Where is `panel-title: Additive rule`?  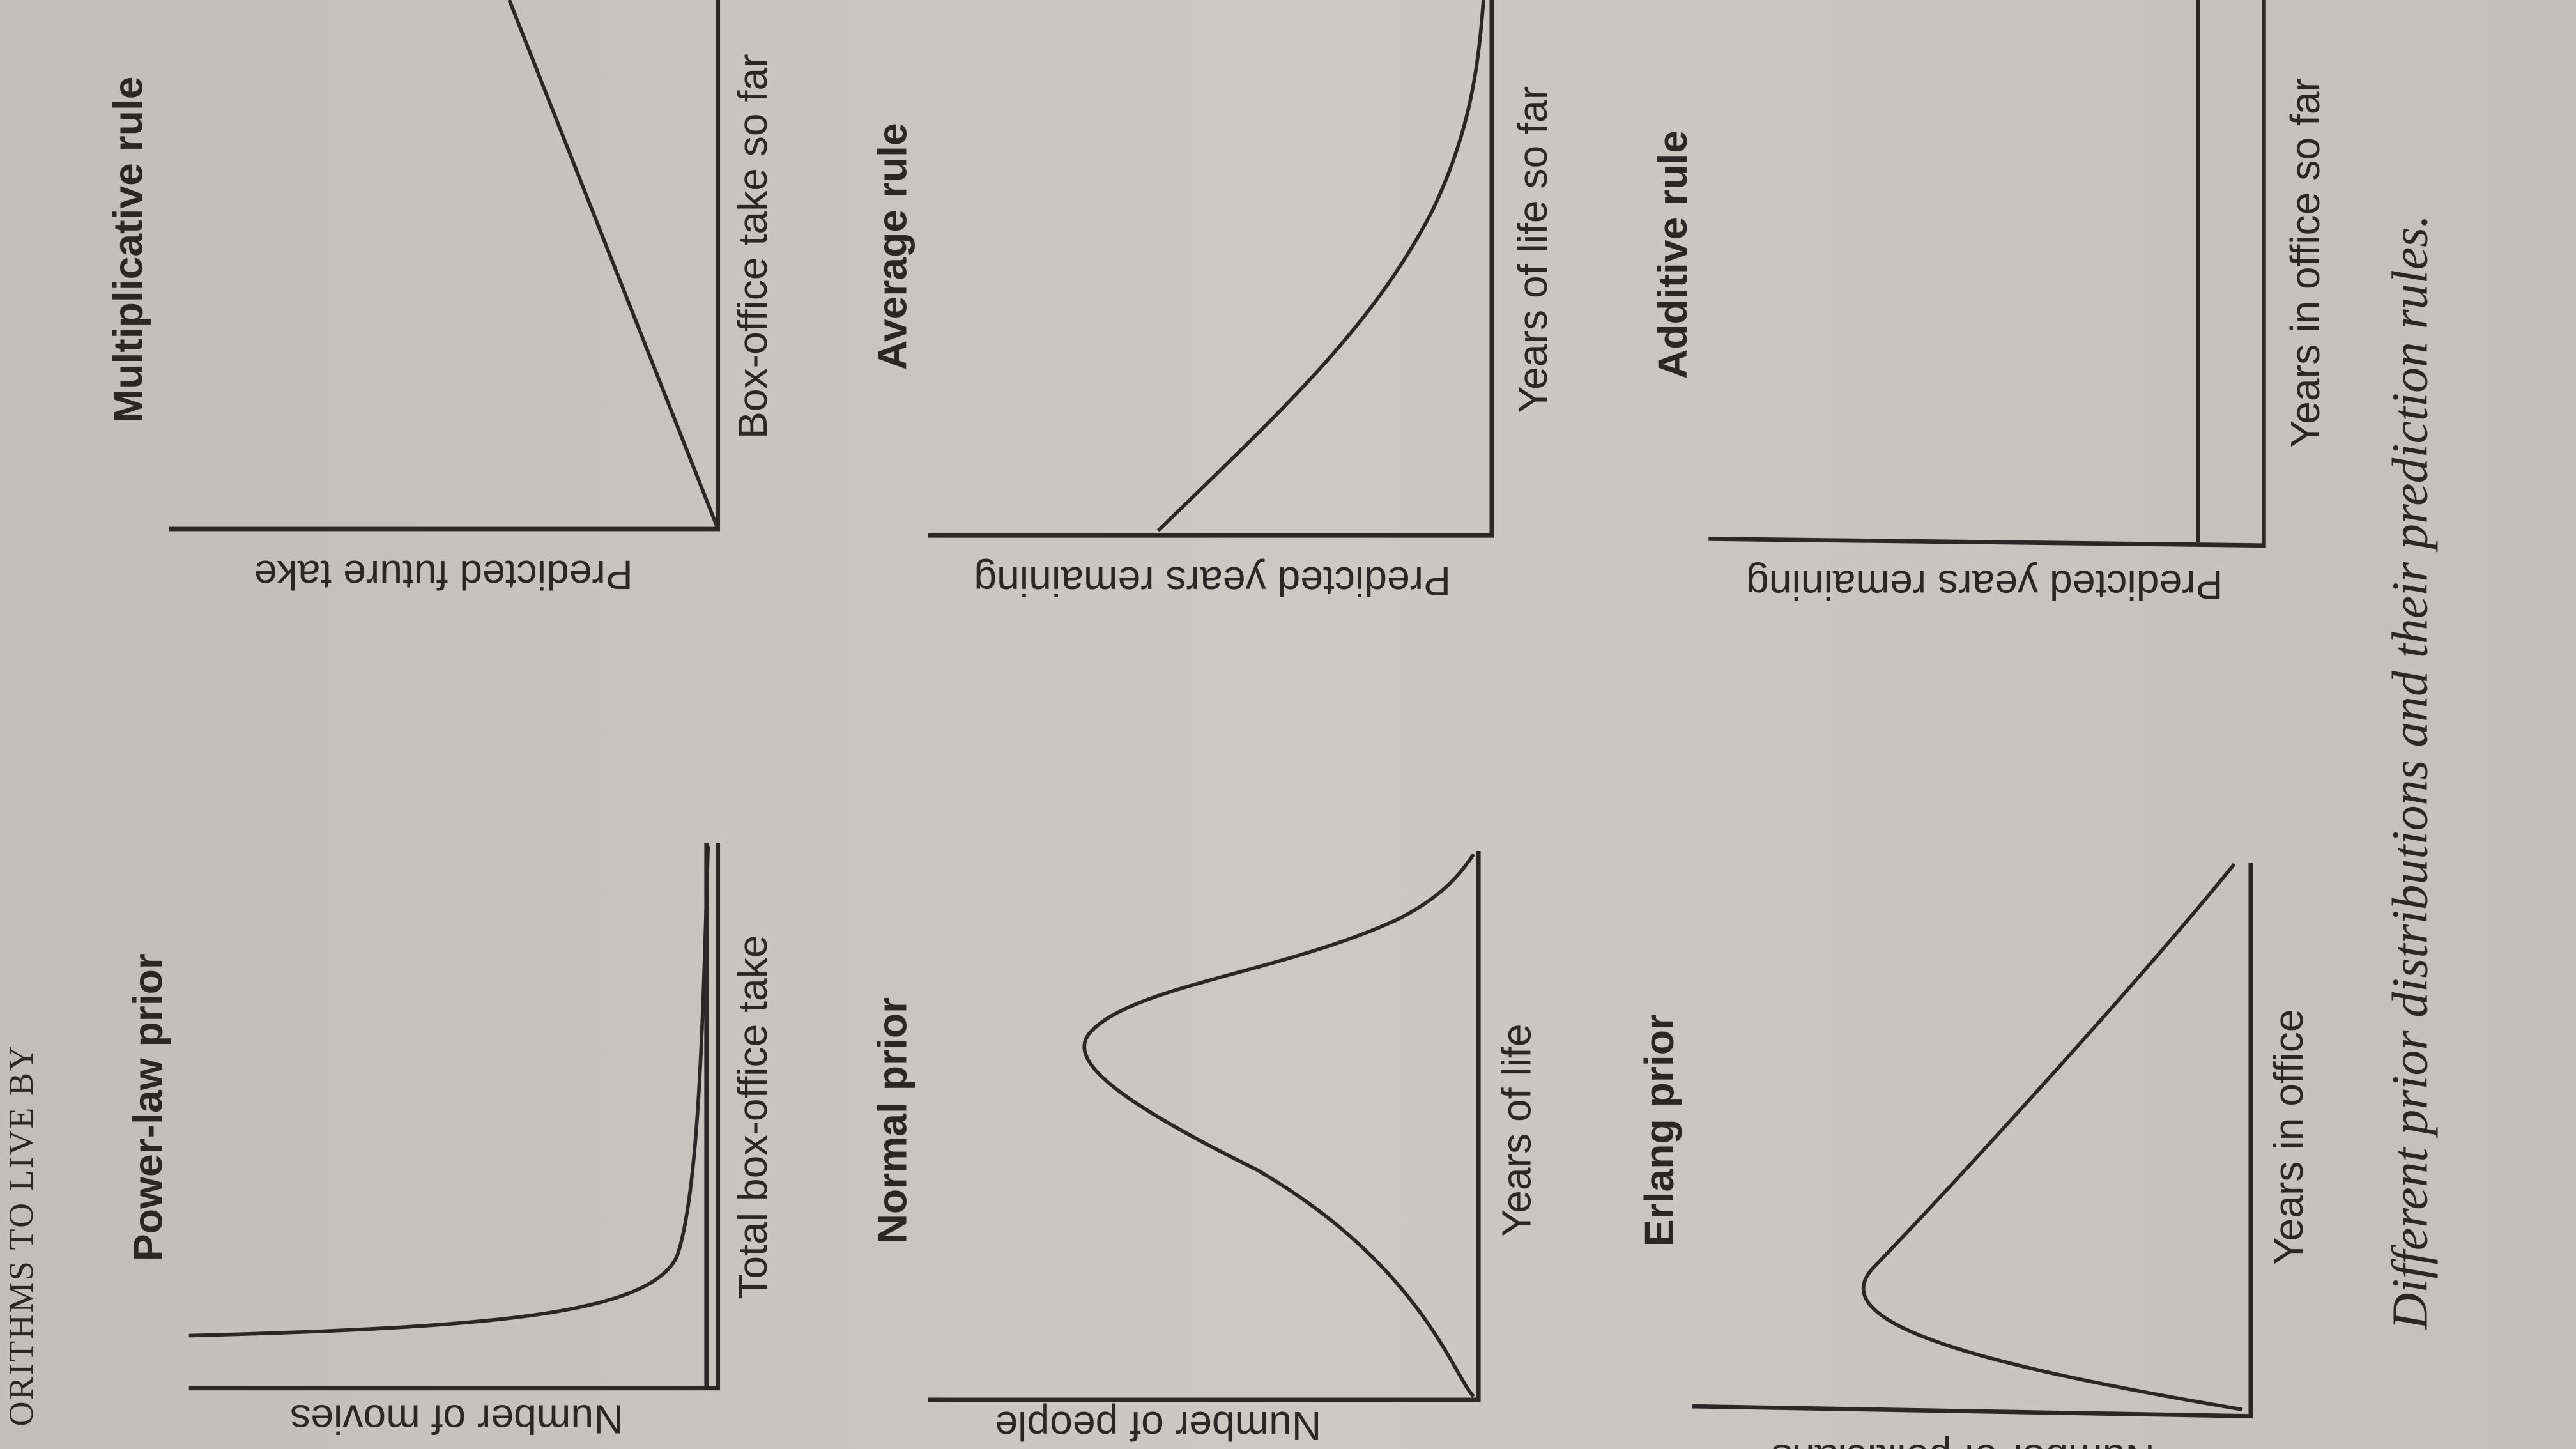
panel-title: Additive rule is located at coordinates (1673, 254).